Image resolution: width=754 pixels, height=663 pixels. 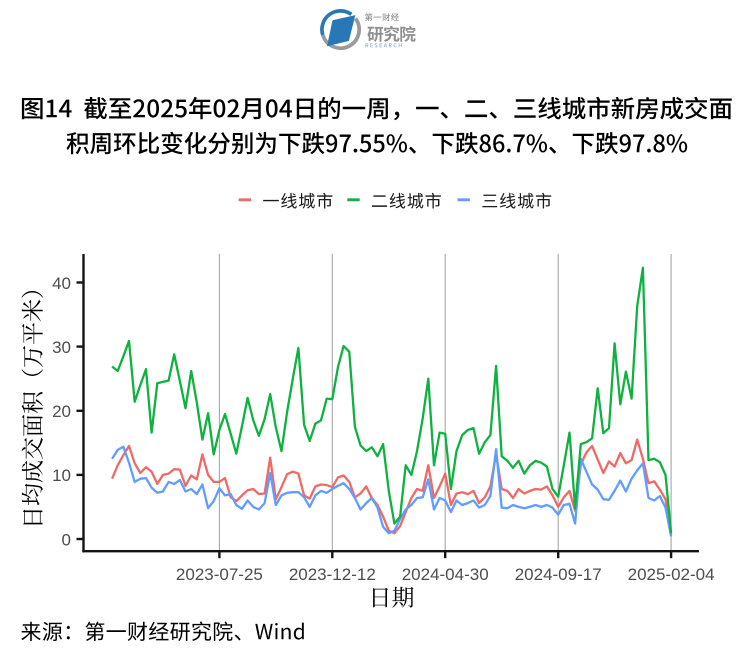 I want to click on svg-text: 2023-07-25, so click(x=219, y=574).